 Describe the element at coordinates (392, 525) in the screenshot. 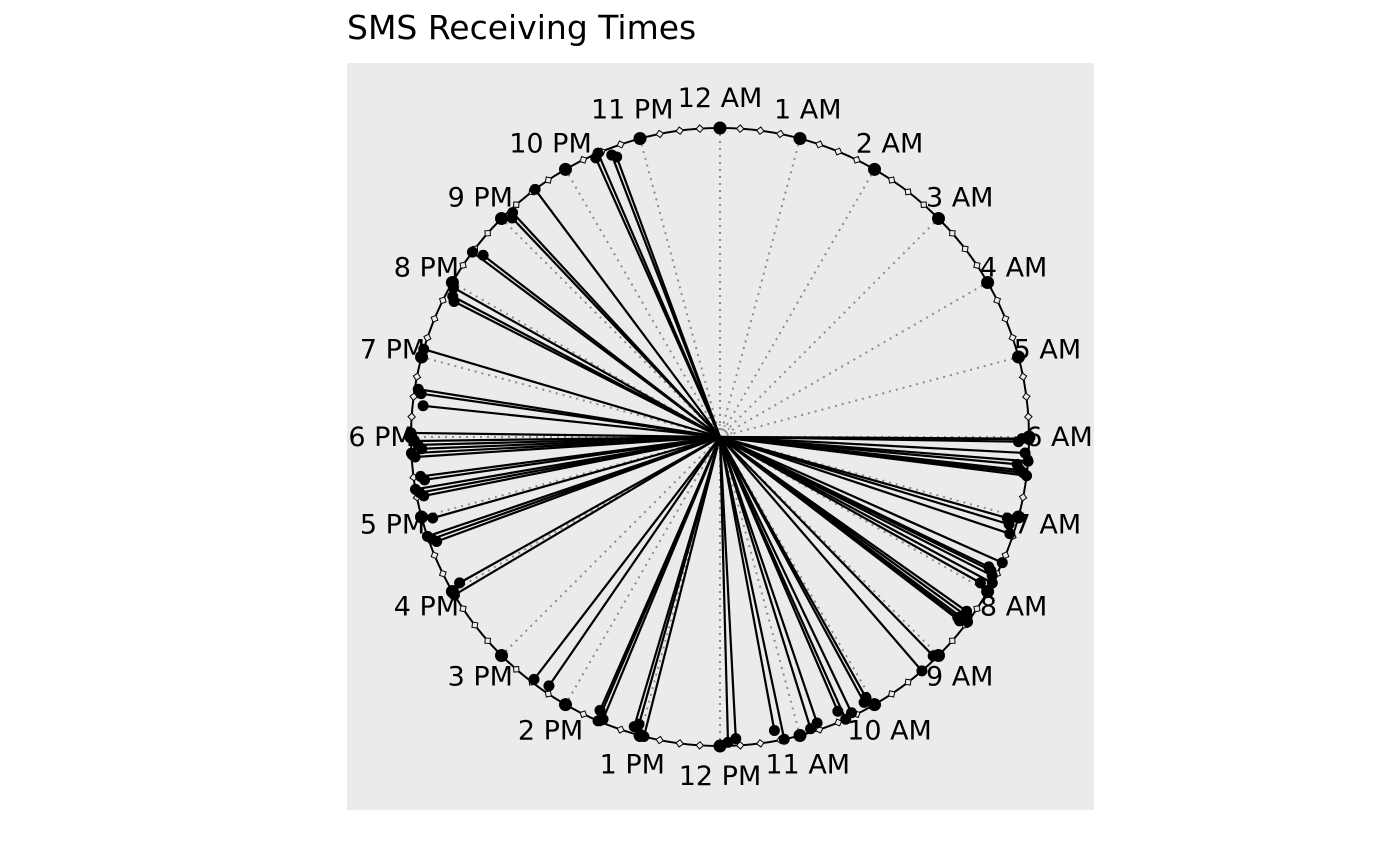

I see `hour-tick-label: 5 PM` at that location.